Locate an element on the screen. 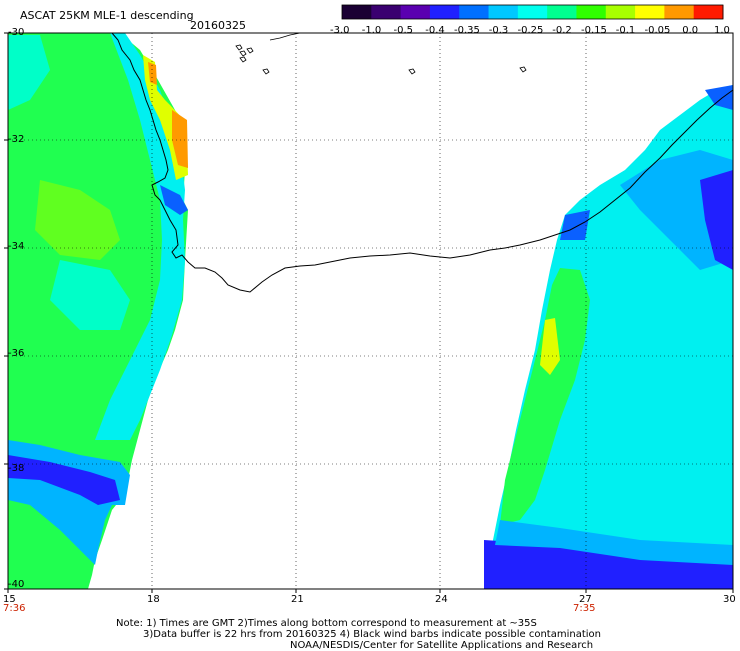 This screenshot has height=651, width=740. lat-label-36: -36 is located at coordinates (16, 353).